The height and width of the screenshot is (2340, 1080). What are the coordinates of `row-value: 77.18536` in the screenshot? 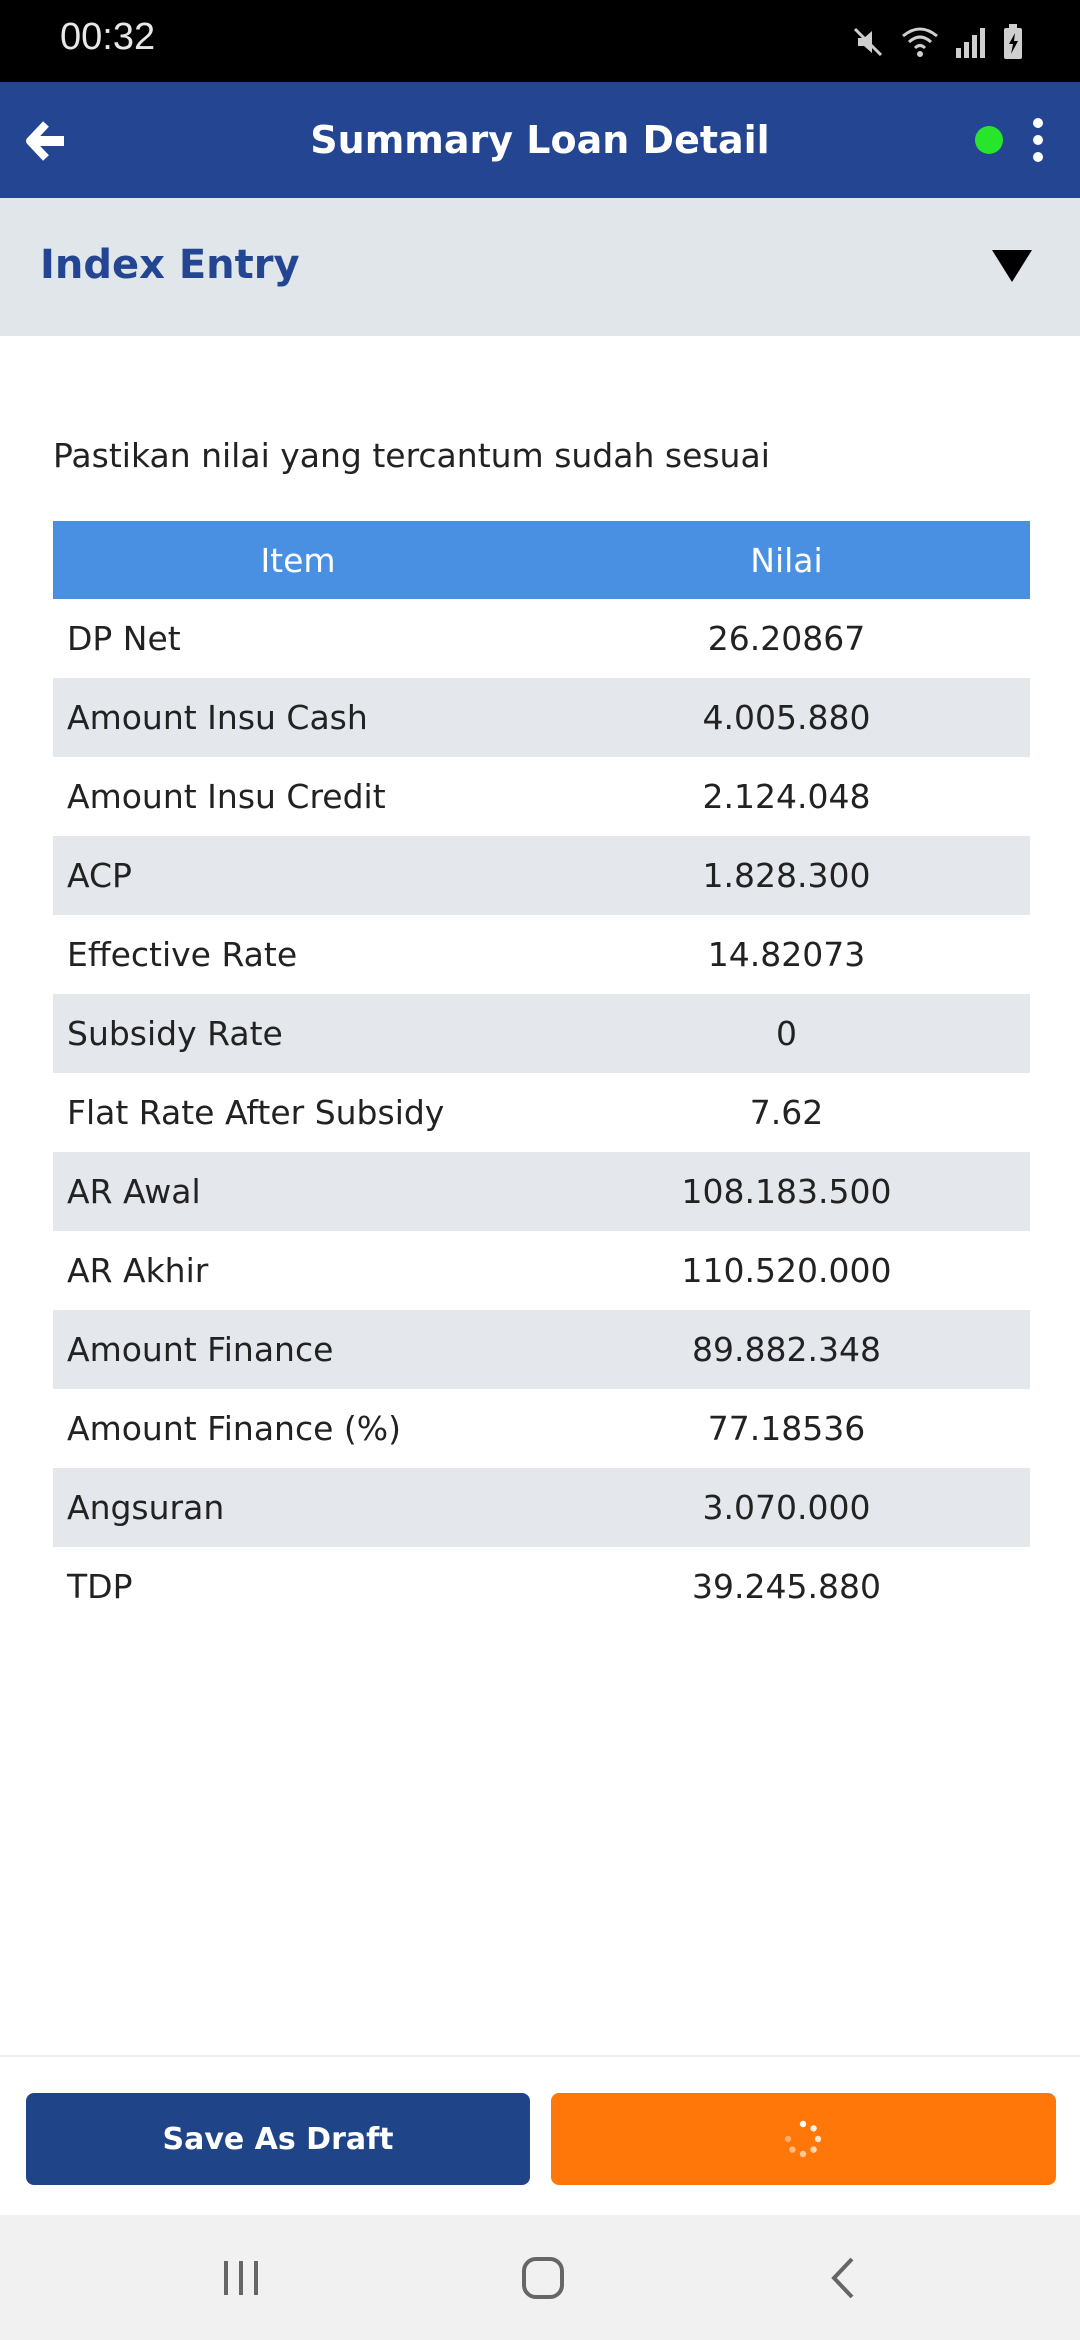 It's located at (786, 1428).